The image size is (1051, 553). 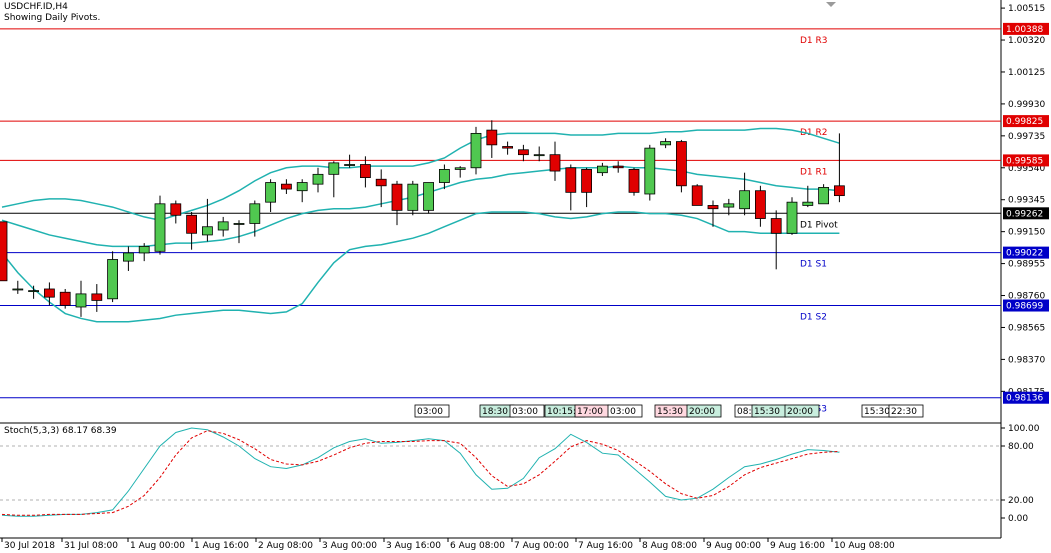 What do you see at coordinates (1026, 201) in the screenshot?
I see `price-tick-label: 0.99345` at bounding box center [1026, 201].